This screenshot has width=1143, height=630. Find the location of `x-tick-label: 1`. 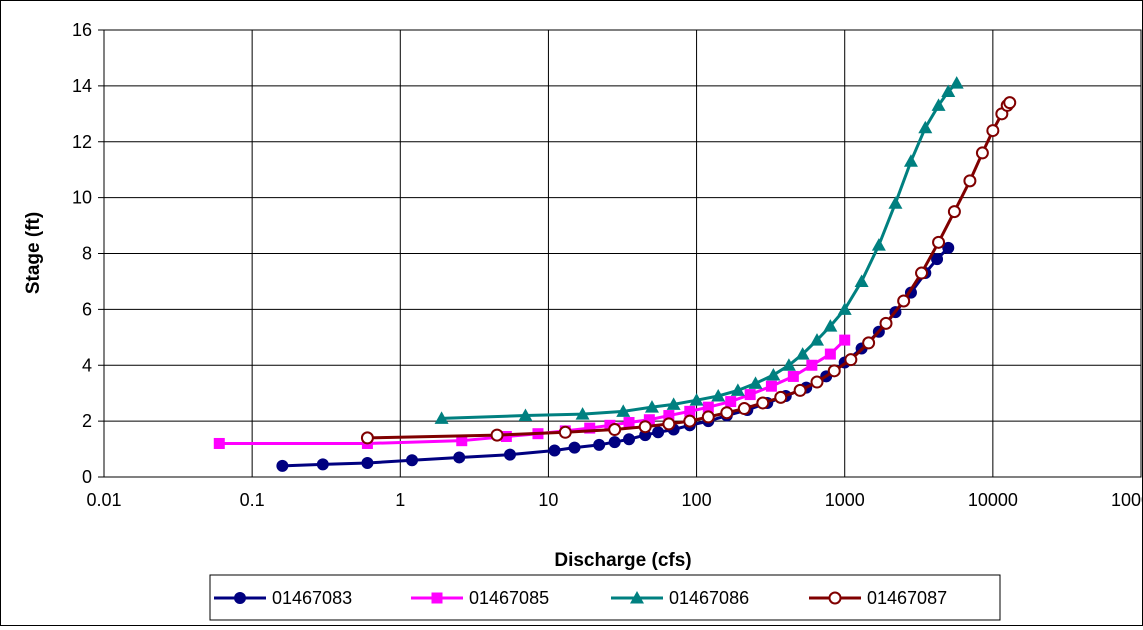

x-tick-label: 1 is located at coordinates (400, 500).